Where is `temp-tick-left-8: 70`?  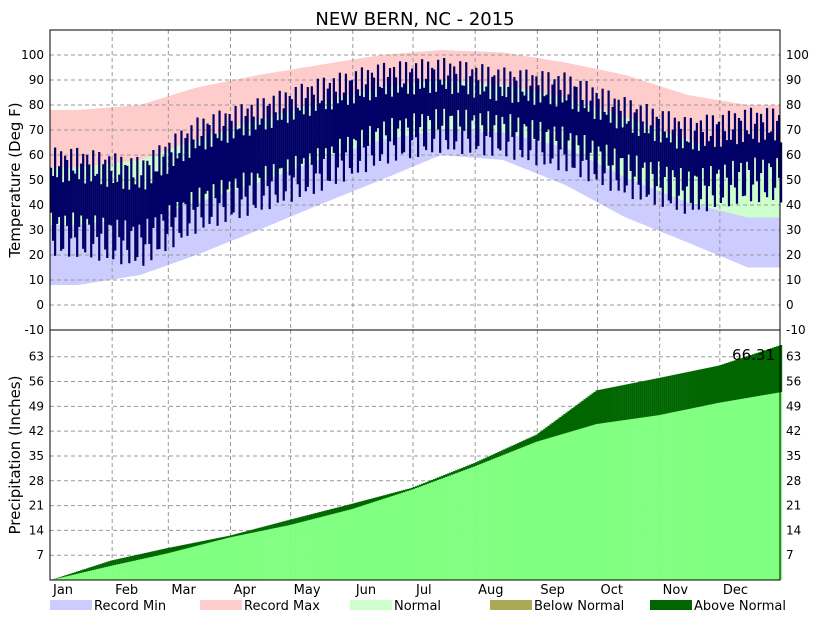 temp-tick-left-8: 70 is located at coordinates (36, 130).